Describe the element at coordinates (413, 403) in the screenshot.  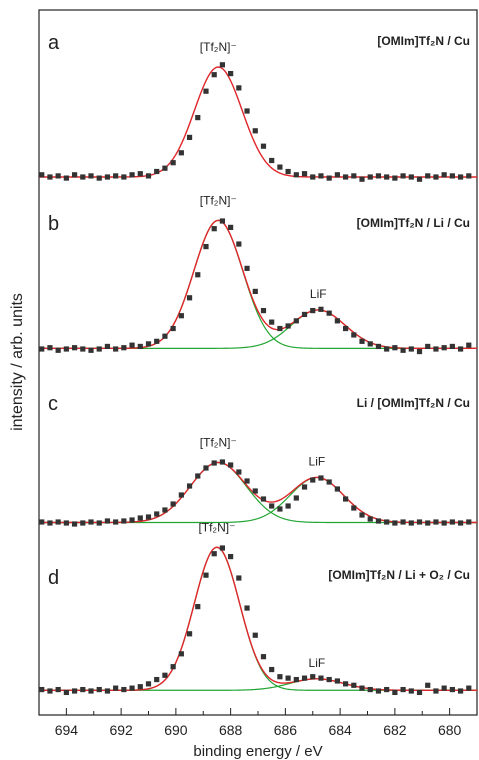
I see `panel-title: Li / [OMIm]Tf₂N / Cu` at that location.